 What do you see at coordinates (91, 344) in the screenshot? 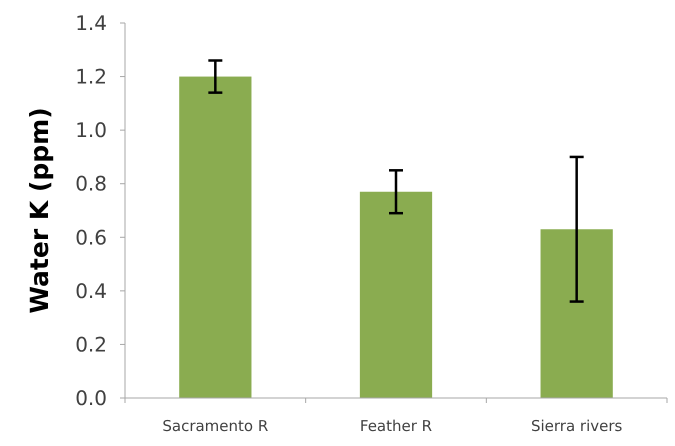
I see `y-tick-label: 0.2` at bounding box center [91, 344].